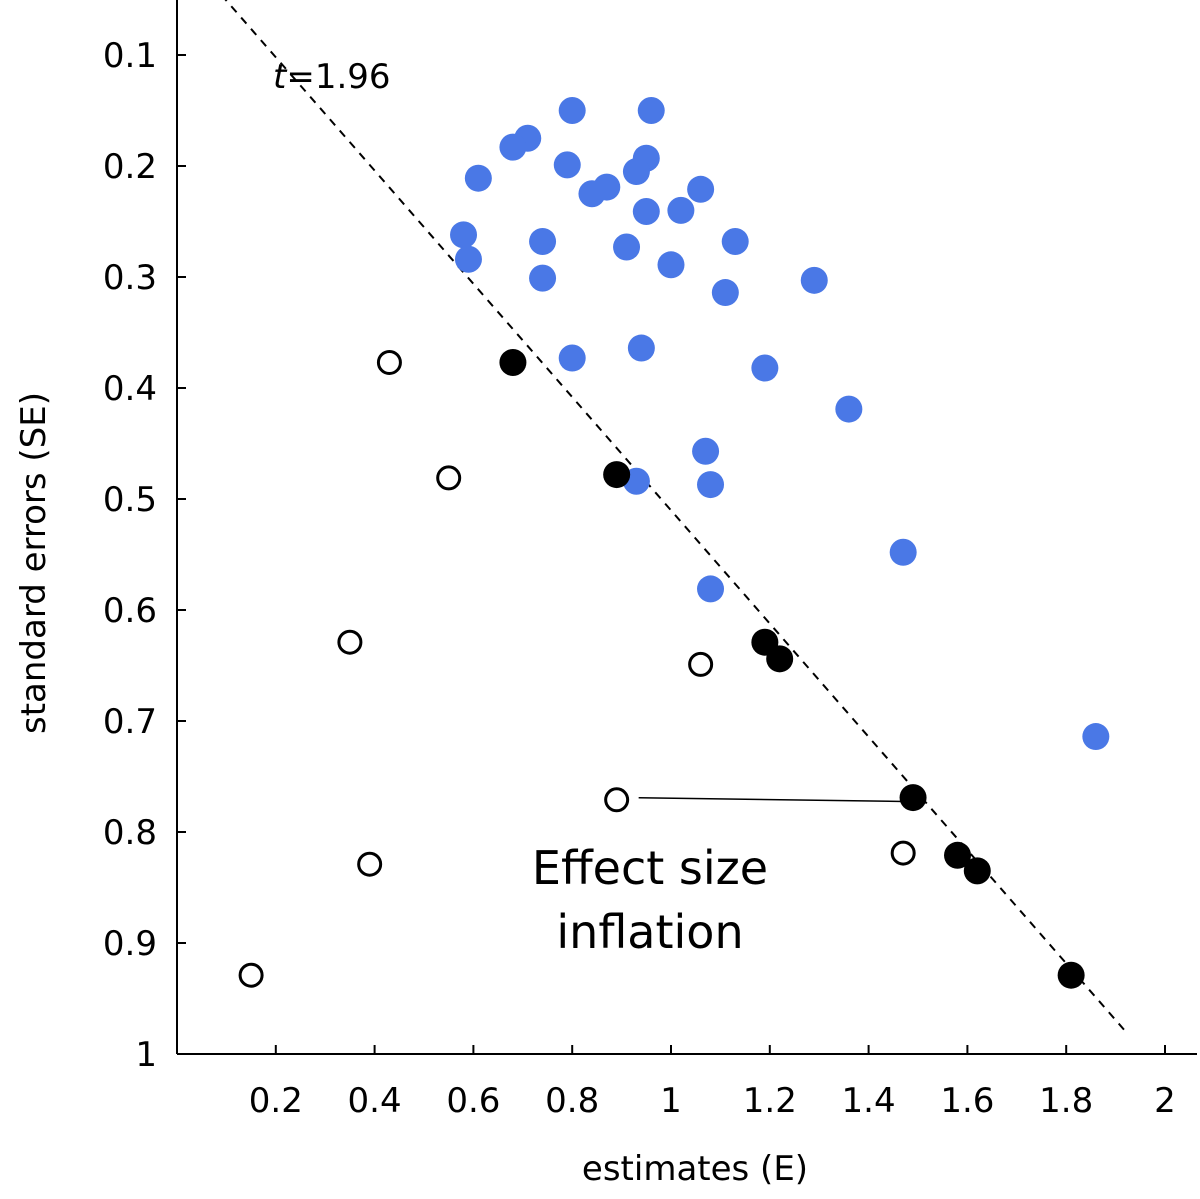  I want to click on x-tick-label: 0.2, so click(276, 1101).